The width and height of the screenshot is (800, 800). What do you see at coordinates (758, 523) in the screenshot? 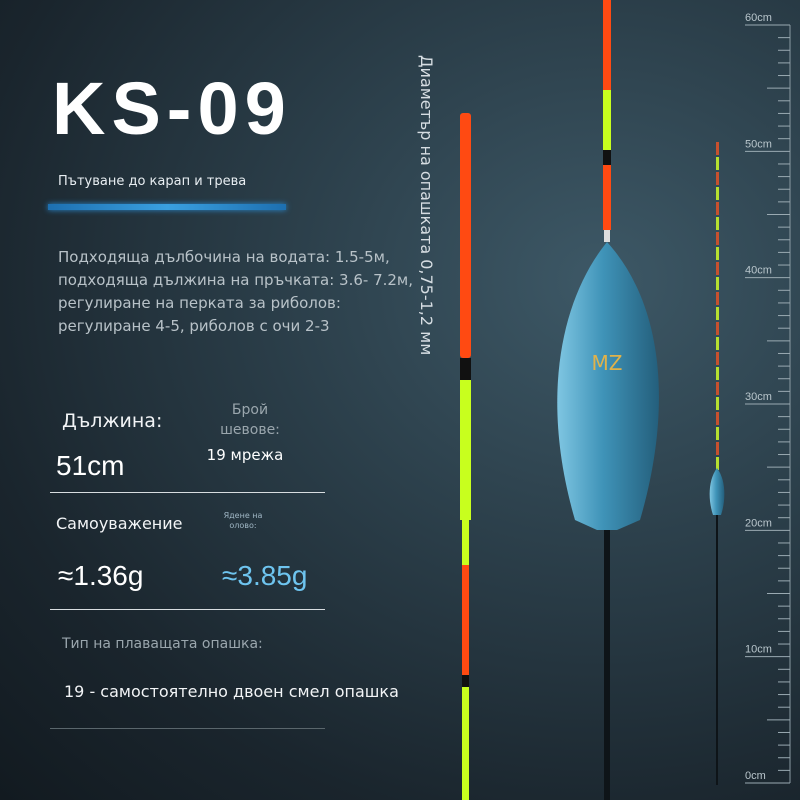
I see `ruler-label: 20cm` at bounding box center [758, 523].